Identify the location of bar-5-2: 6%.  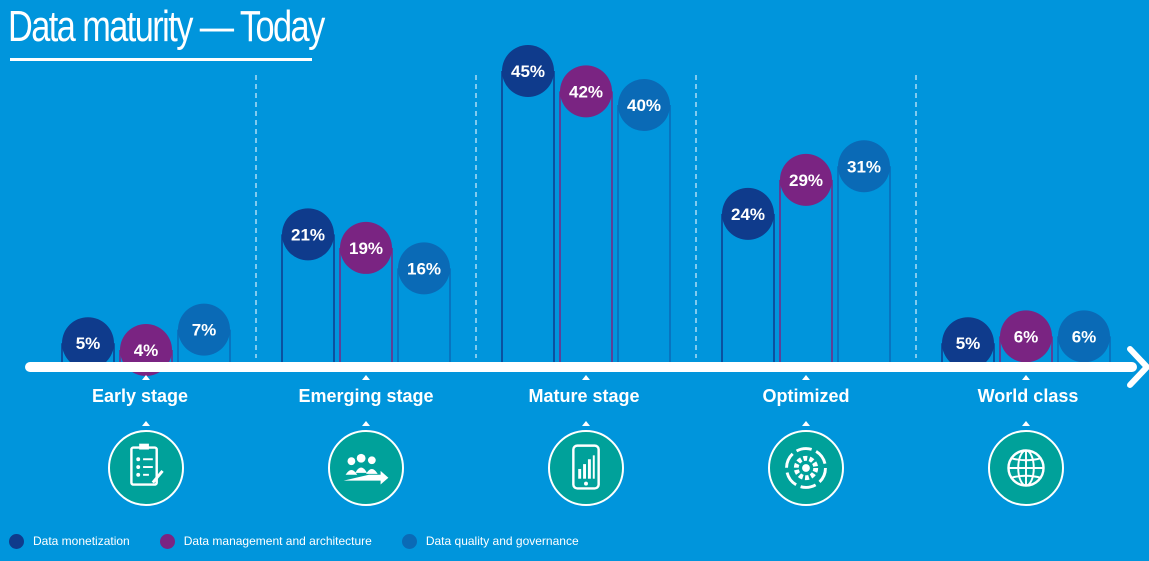
(1026, 338).